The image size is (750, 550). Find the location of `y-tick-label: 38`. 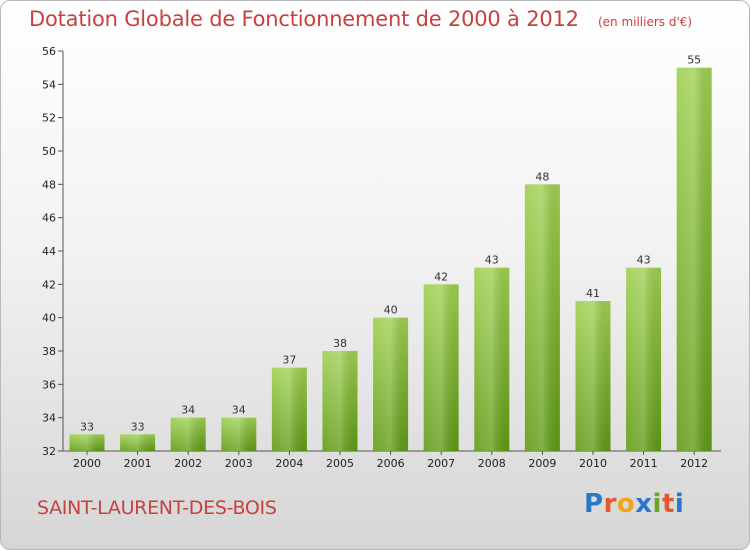

y-tick-label: 38 is located at coordinates (49, 351).